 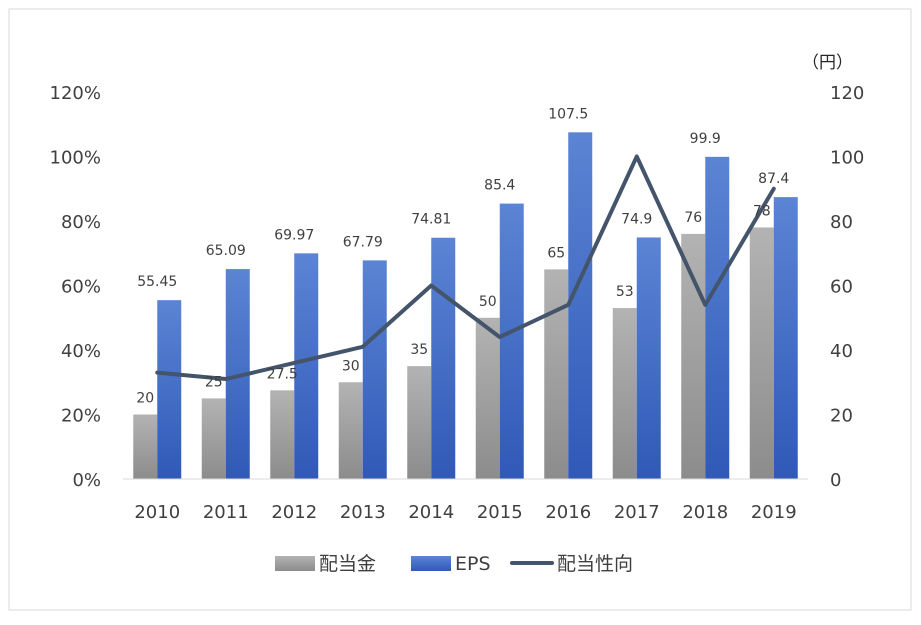 I want to click on y-right-tick-0: 0, so click(x=835, y=480).